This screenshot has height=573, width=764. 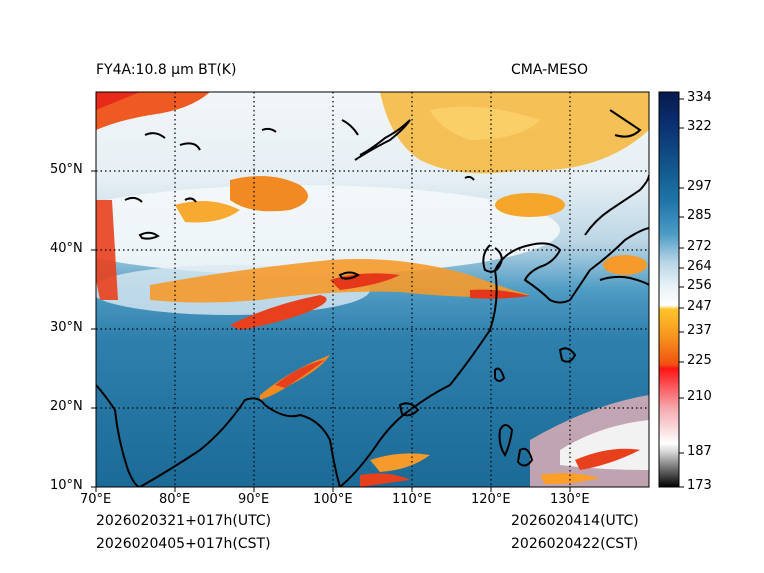 What do you see at coordinates (66, 169) in the screenshot?
I see `y-tick-label: 50°N` at bounding box center [66, 169].